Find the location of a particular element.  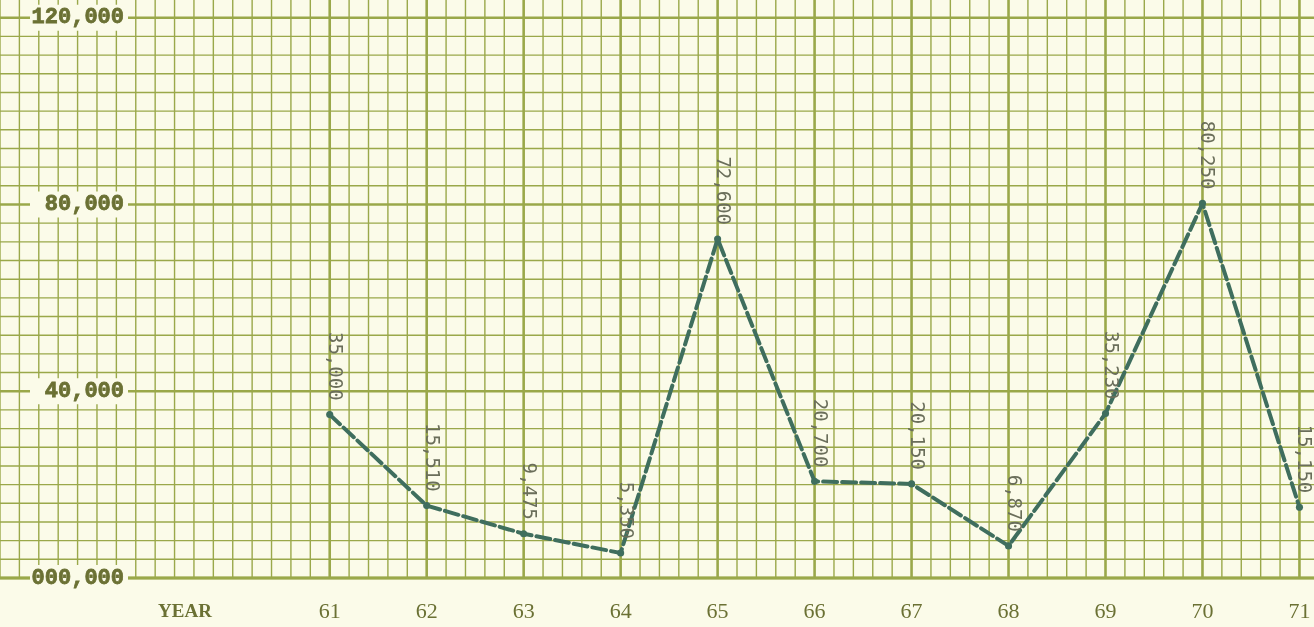

data-label: 5,350 is located at coordinates (626, 510).